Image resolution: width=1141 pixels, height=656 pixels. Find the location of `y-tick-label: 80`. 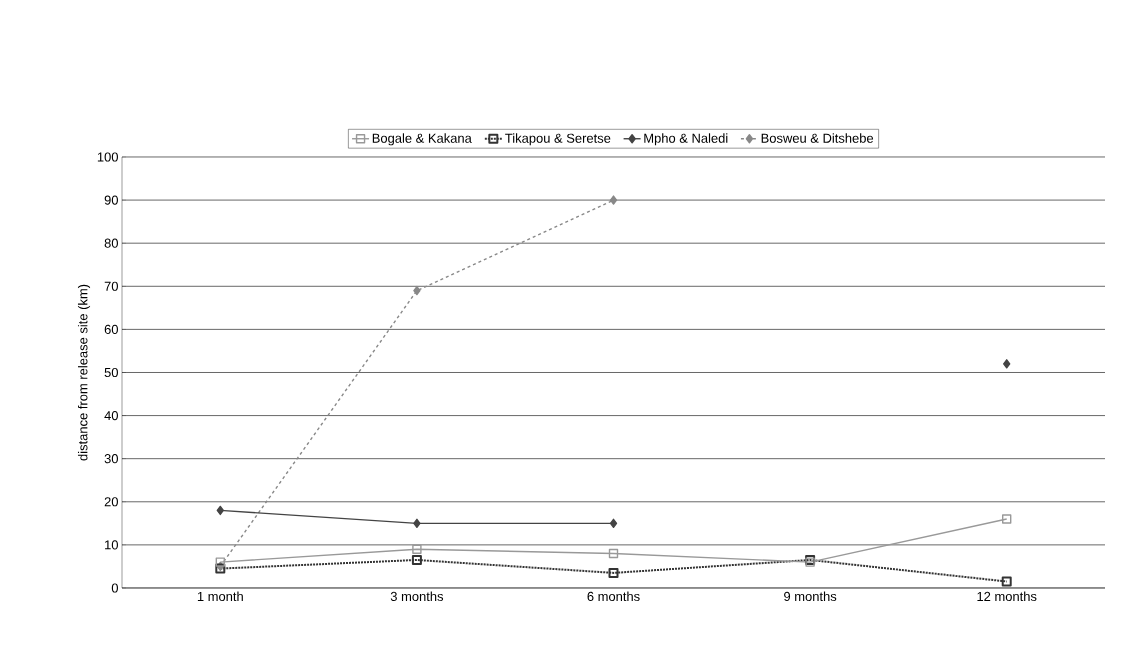

y-tick-label: 80 is located at coordinates (111, 243).